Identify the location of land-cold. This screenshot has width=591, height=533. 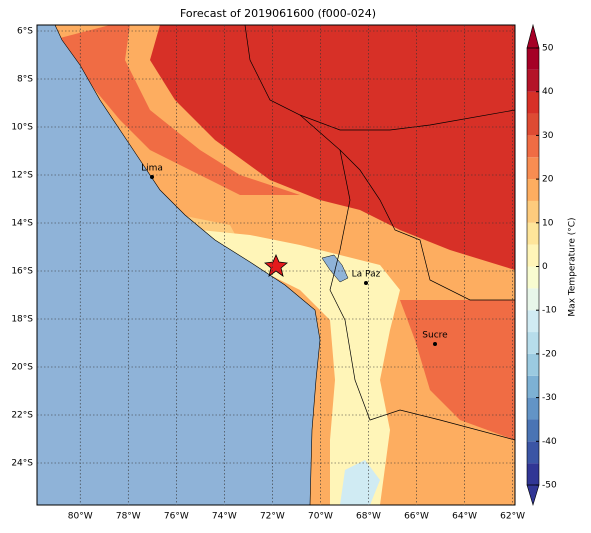
(360, 482).